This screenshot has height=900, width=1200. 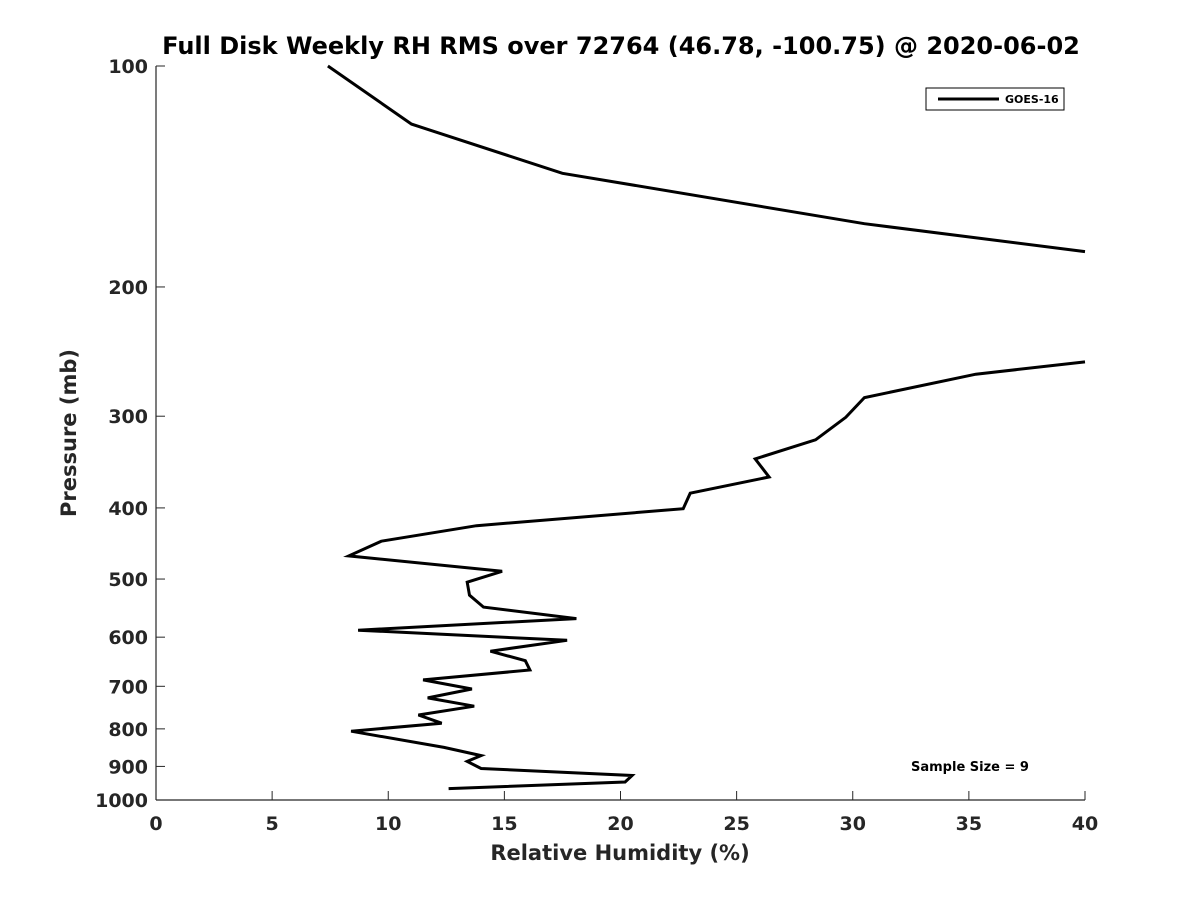 I want to click on x-tick-label: 15, so click(x=504, y=824).